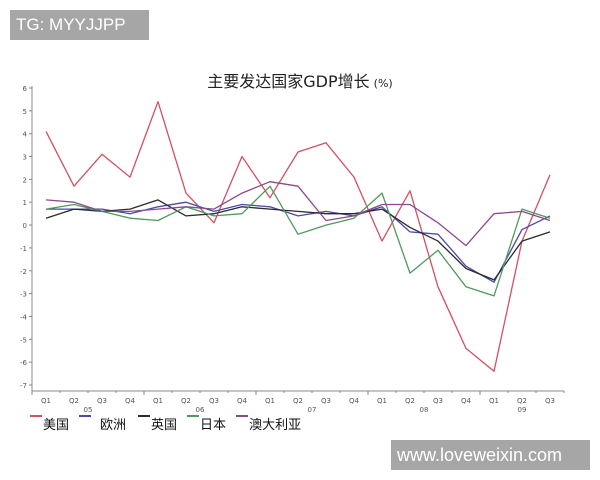 The height and width of the screenshot is (480, 600). I want to click on x-year-label: 07, so click(312, 410).